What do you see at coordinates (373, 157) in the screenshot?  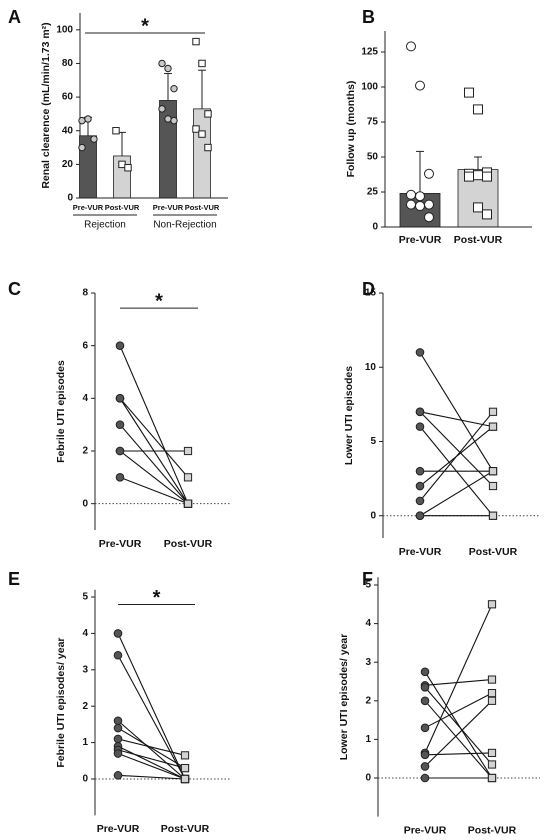 I see `y-tick-label: 50` at bounding box center [373, 157].